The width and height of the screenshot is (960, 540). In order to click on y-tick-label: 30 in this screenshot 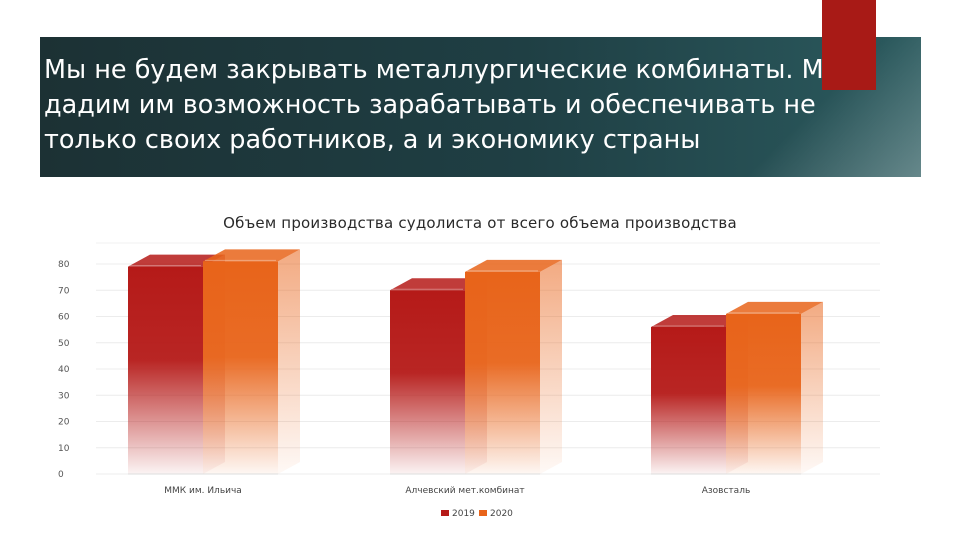, I will do `click(64, 396)`.